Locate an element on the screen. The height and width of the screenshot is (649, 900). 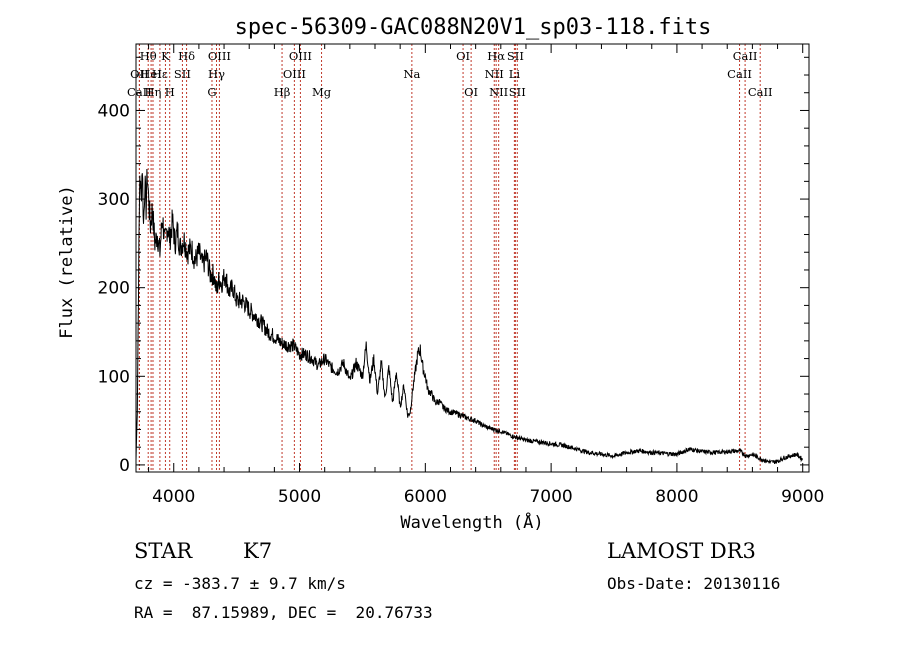
y-tick-label: 300 is located at coordinates (114, 200).